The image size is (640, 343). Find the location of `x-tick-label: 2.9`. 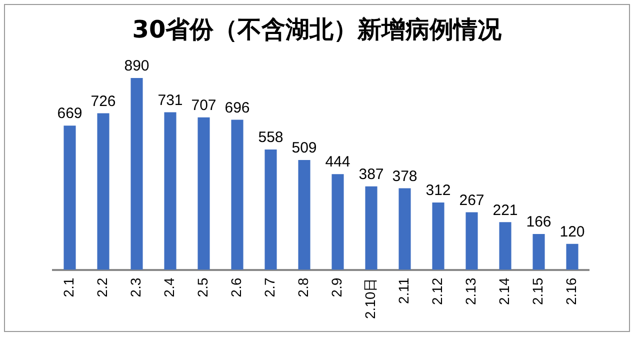

x-tick-label: 2.9 is located at coordinates (336, 288).